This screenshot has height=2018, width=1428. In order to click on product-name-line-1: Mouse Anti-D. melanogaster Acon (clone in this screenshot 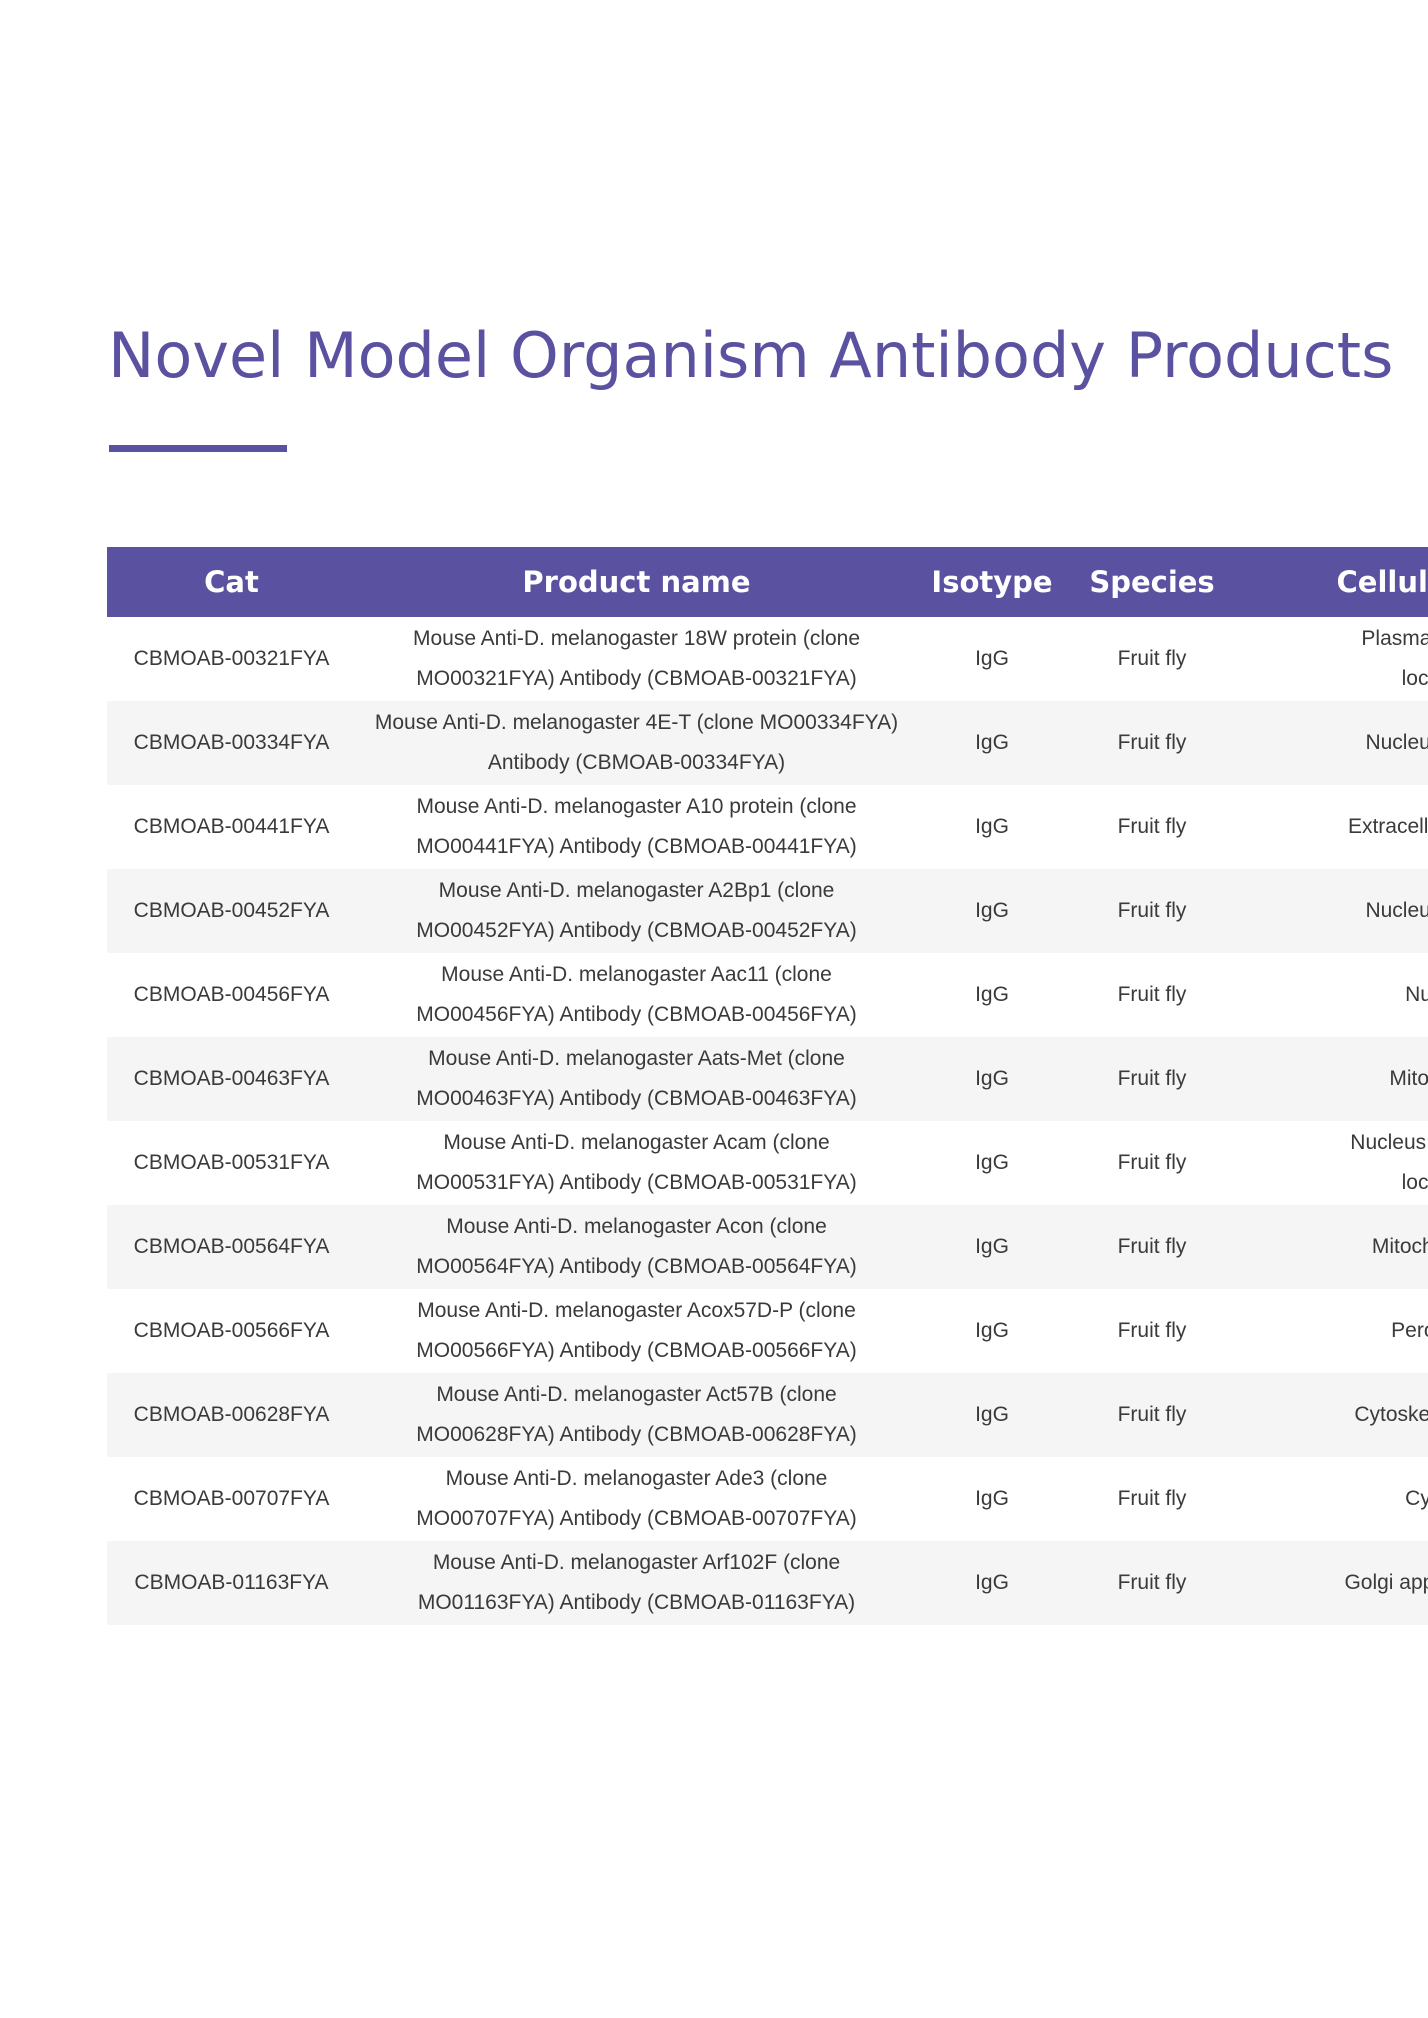, I will do `click(636, 1226)`.